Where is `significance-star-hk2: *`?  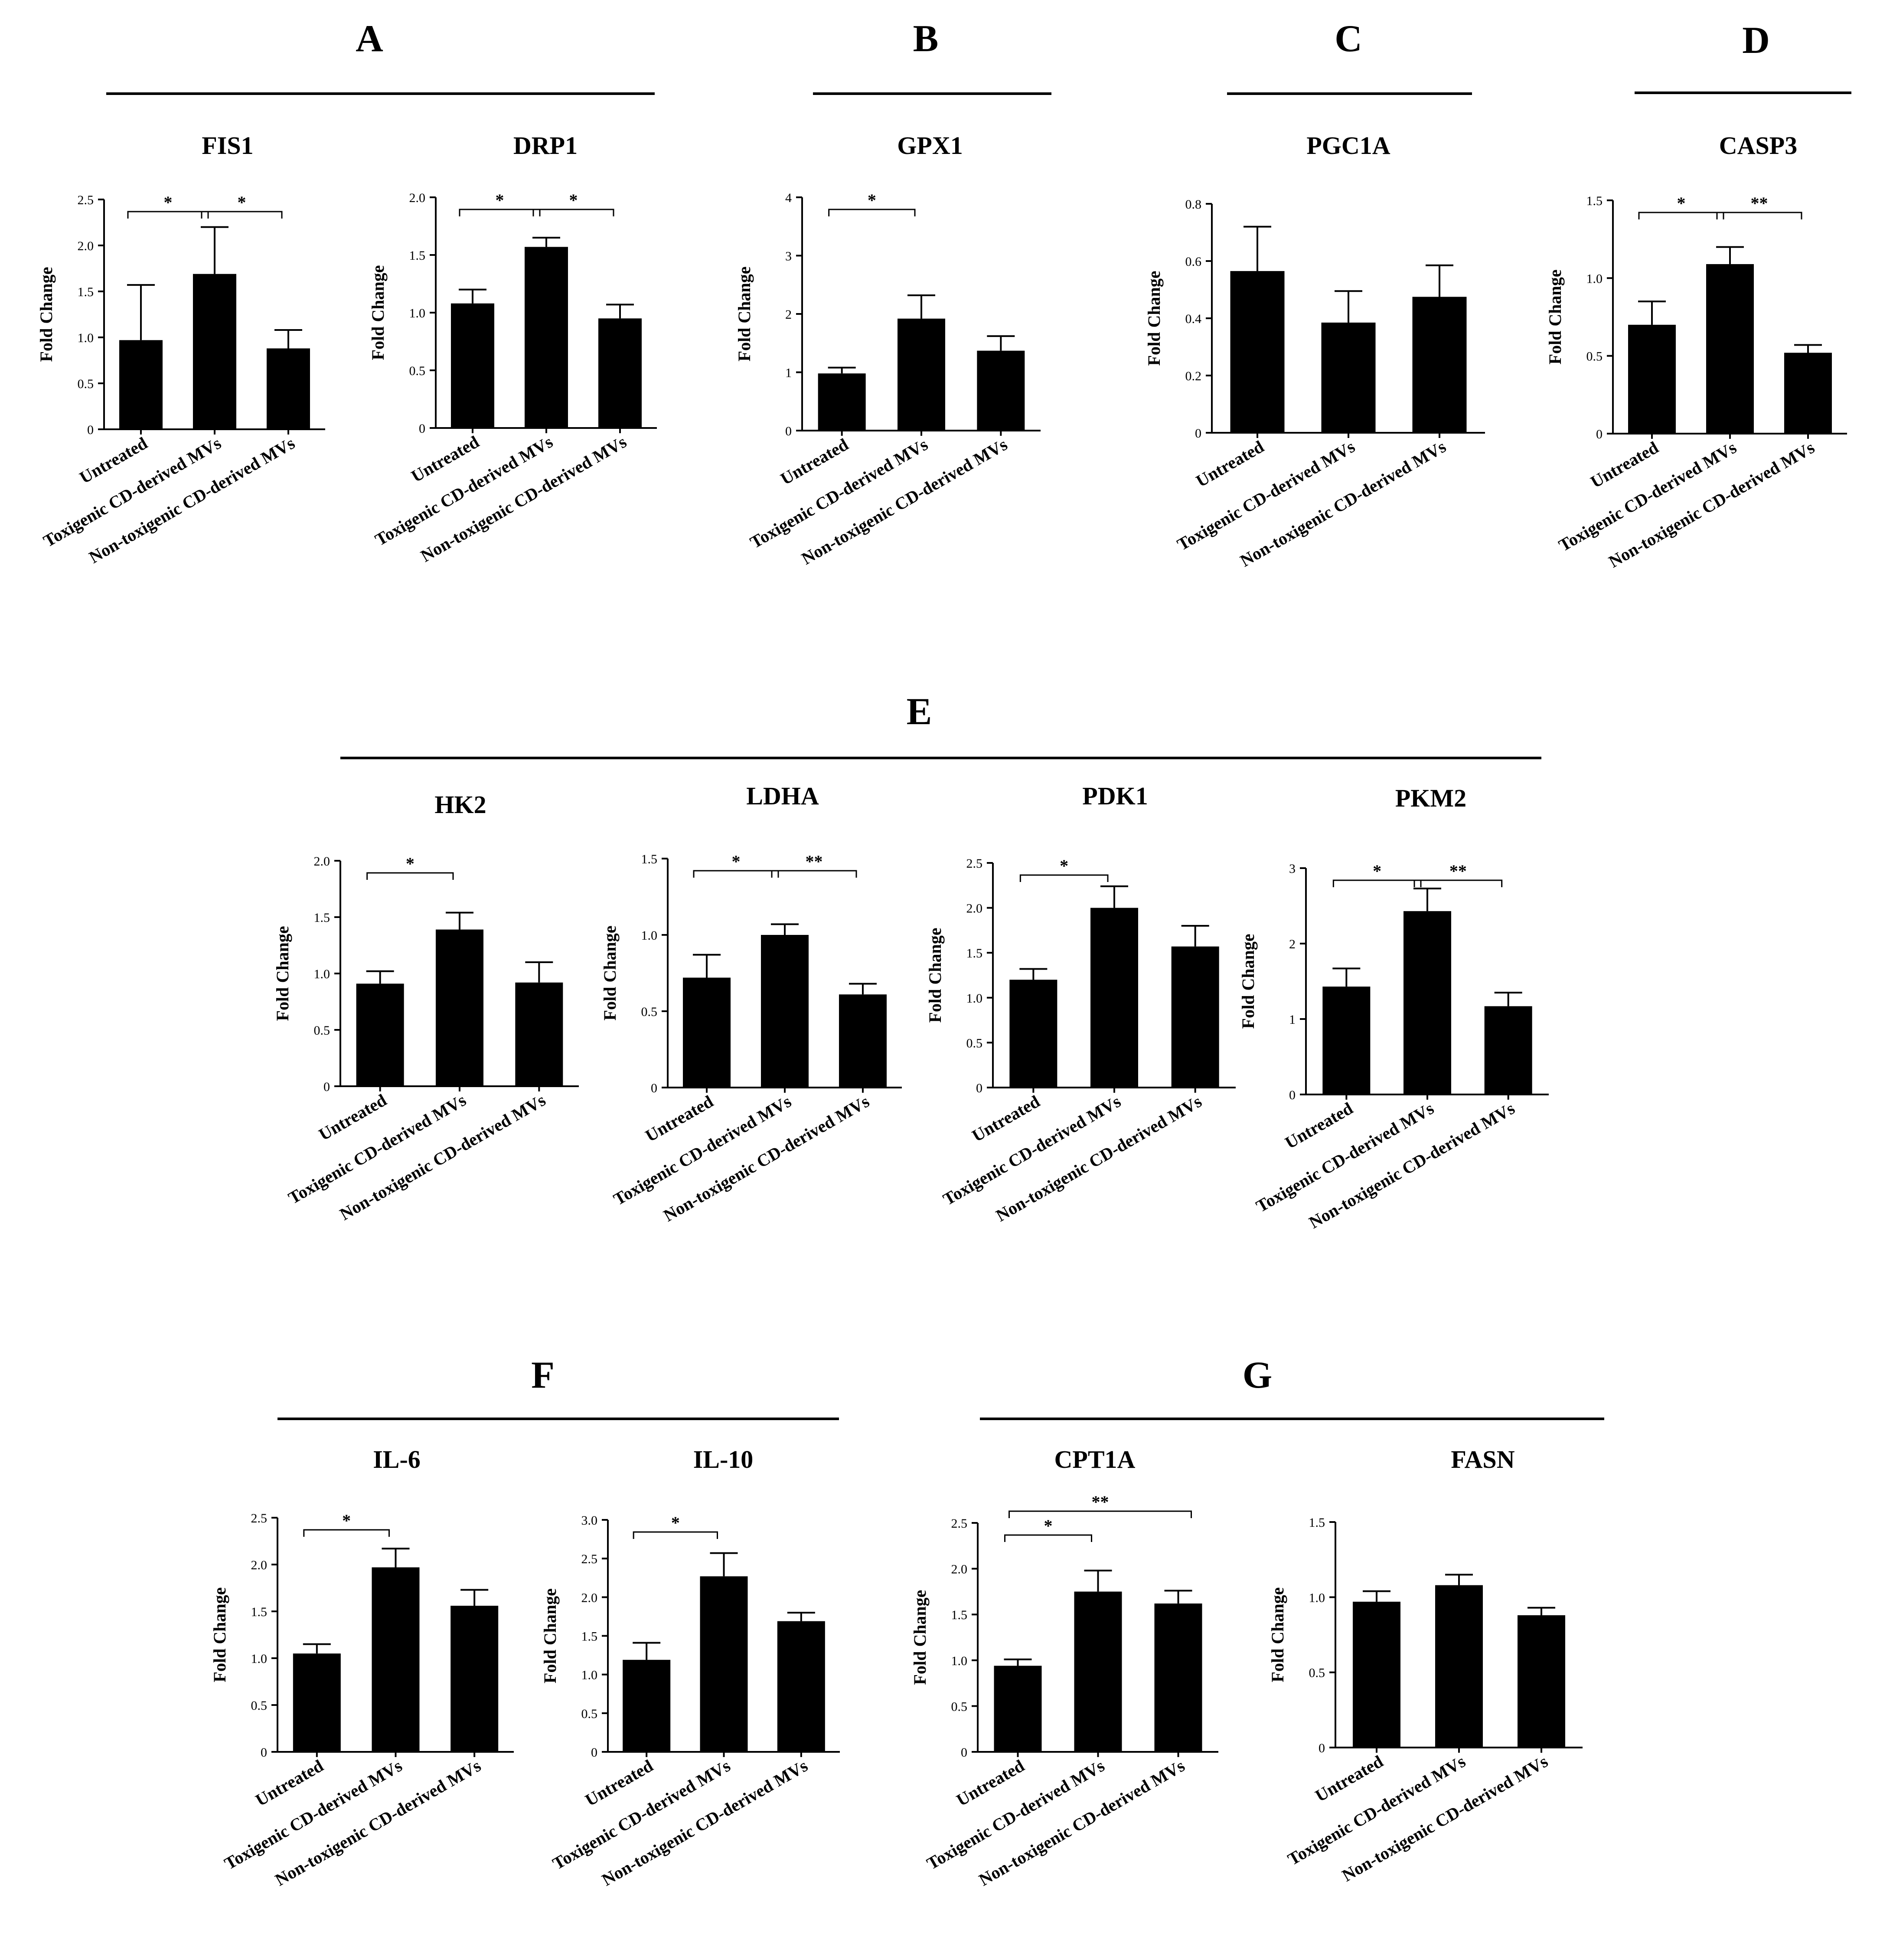 significance-star-hk2: * is located at coordinates (410, 863).